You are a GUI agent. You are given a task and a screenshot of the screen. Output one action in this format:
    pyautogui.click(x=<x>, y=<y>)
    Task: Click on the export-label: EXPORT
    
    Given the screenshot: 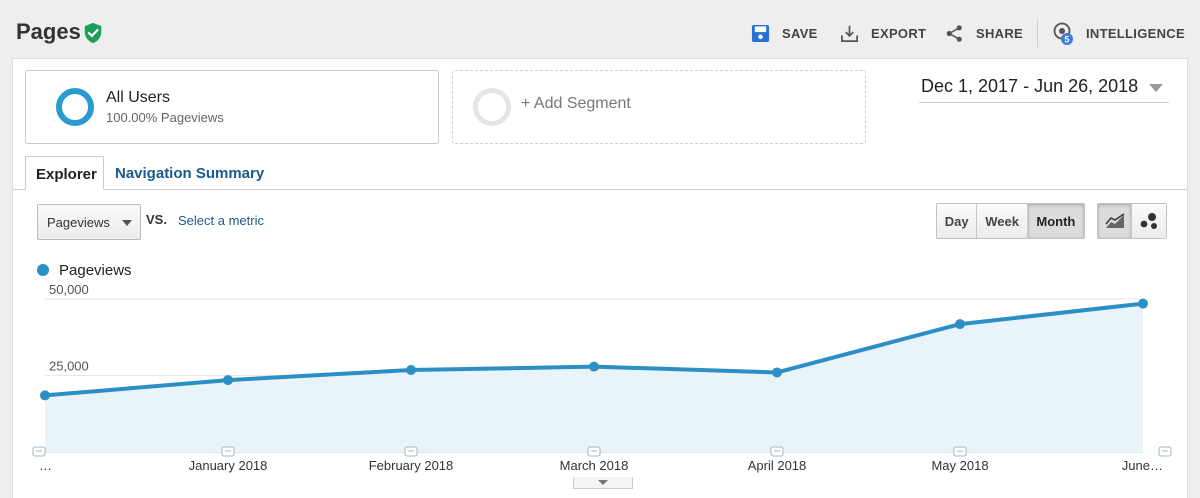 What is the action you would take?
    pyautogui.click(x=899, y=33)
    